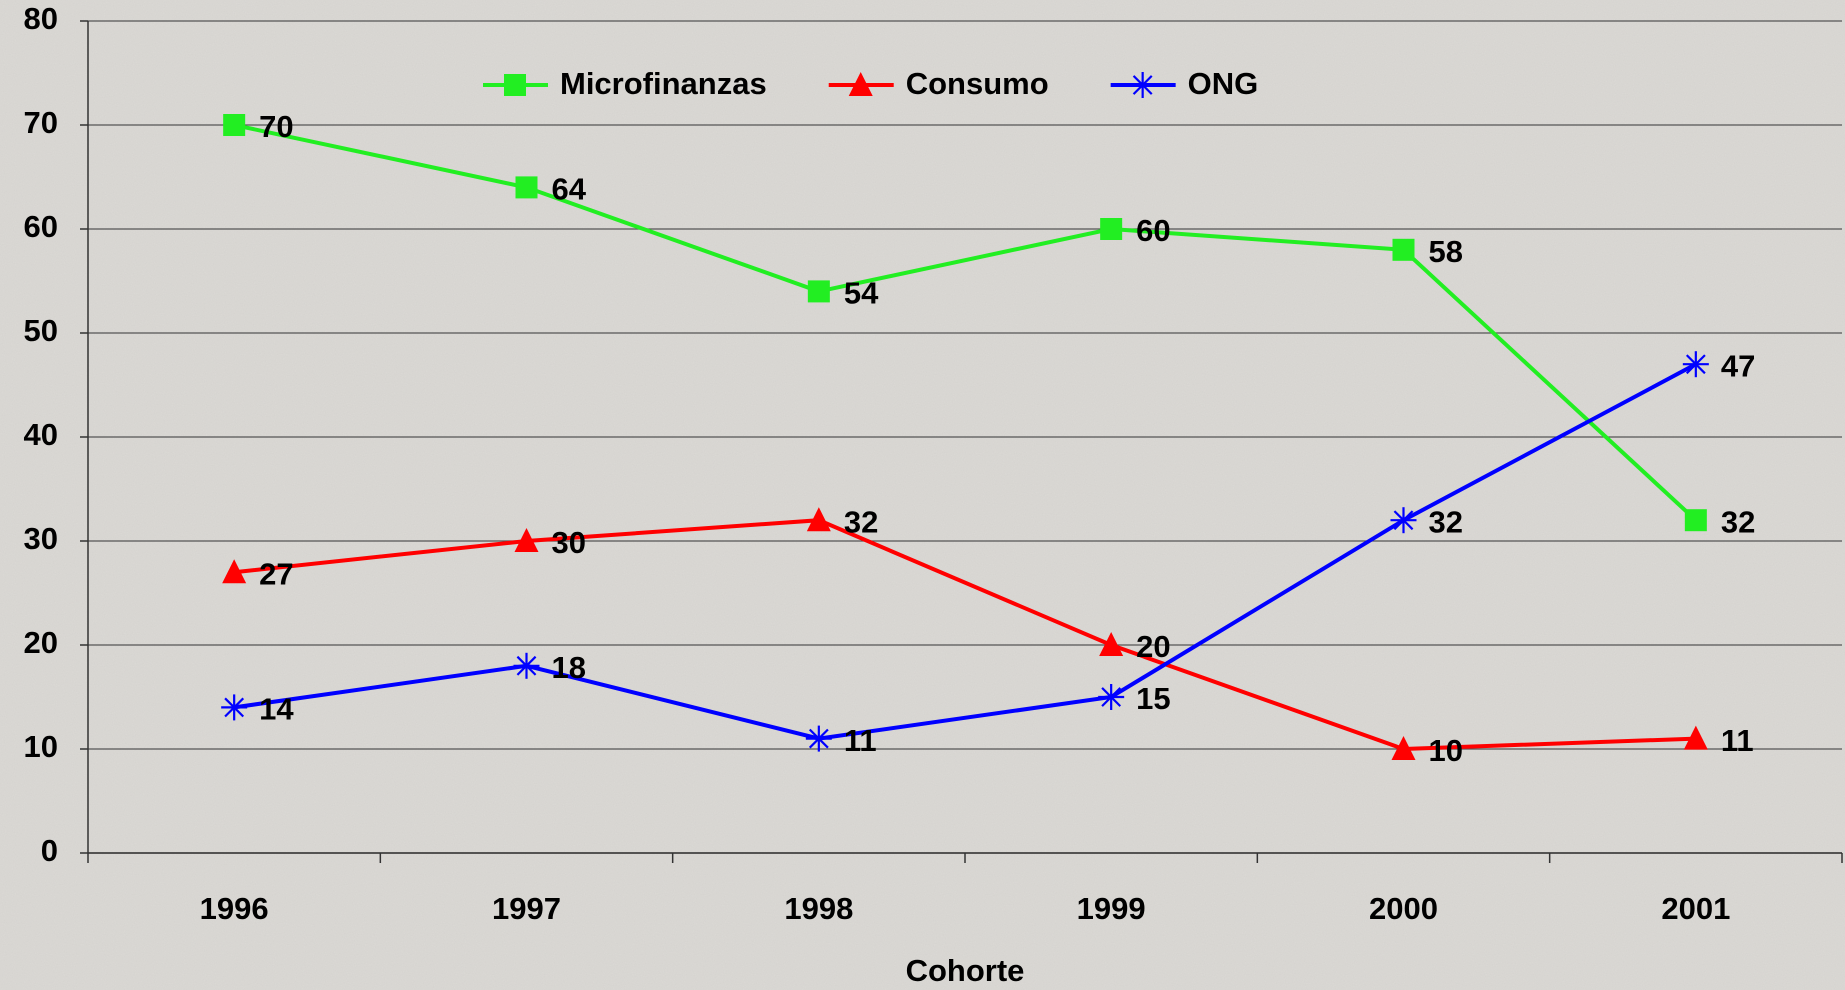  I want to click on data-label: 60, so click(1153, 230).